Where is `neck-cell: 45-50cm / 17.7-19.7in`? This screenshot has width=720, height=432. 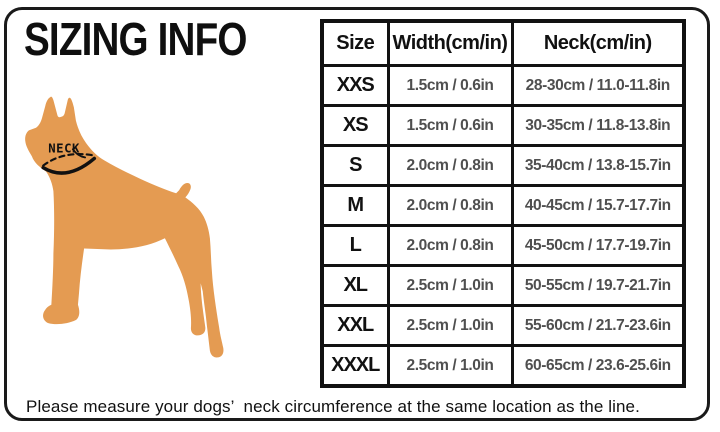 neck-cell: 45-50cm / 17.7-19.7in is located at coordinates (598, 245).